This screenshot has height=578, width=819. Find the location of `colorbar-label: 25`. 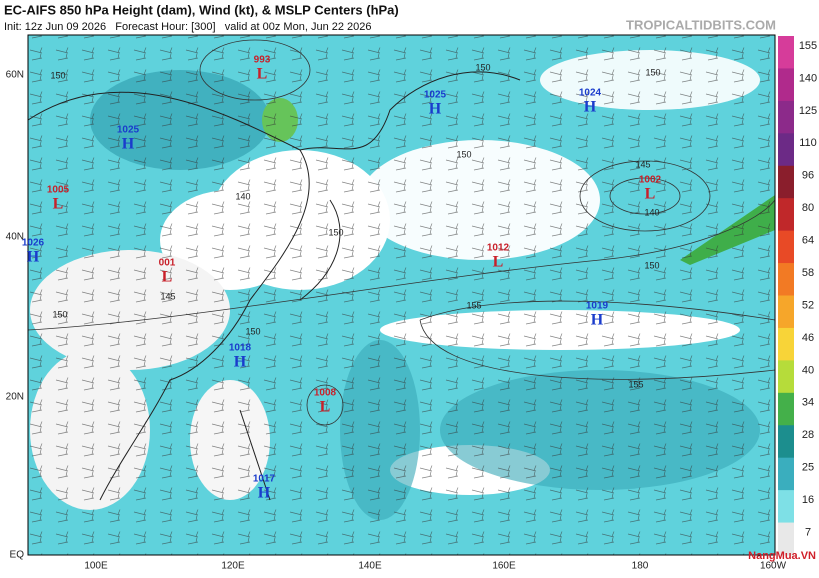

colorbar-label: 25 is located at coordinates (808, 468).